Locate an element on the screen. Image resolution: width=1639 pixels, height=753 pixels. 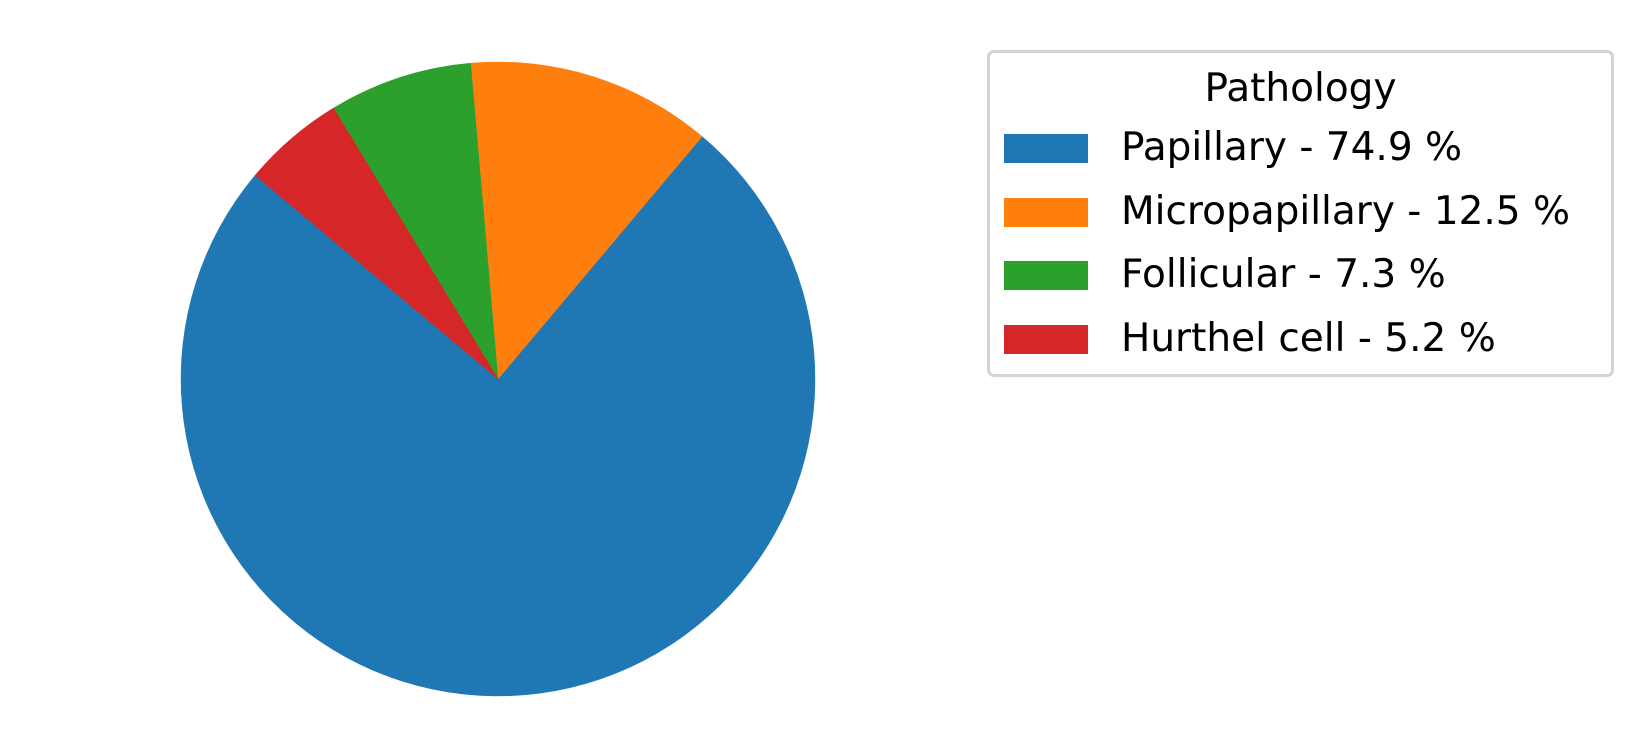
legend-swatch-follicular is located at coordinates (1046, 275).